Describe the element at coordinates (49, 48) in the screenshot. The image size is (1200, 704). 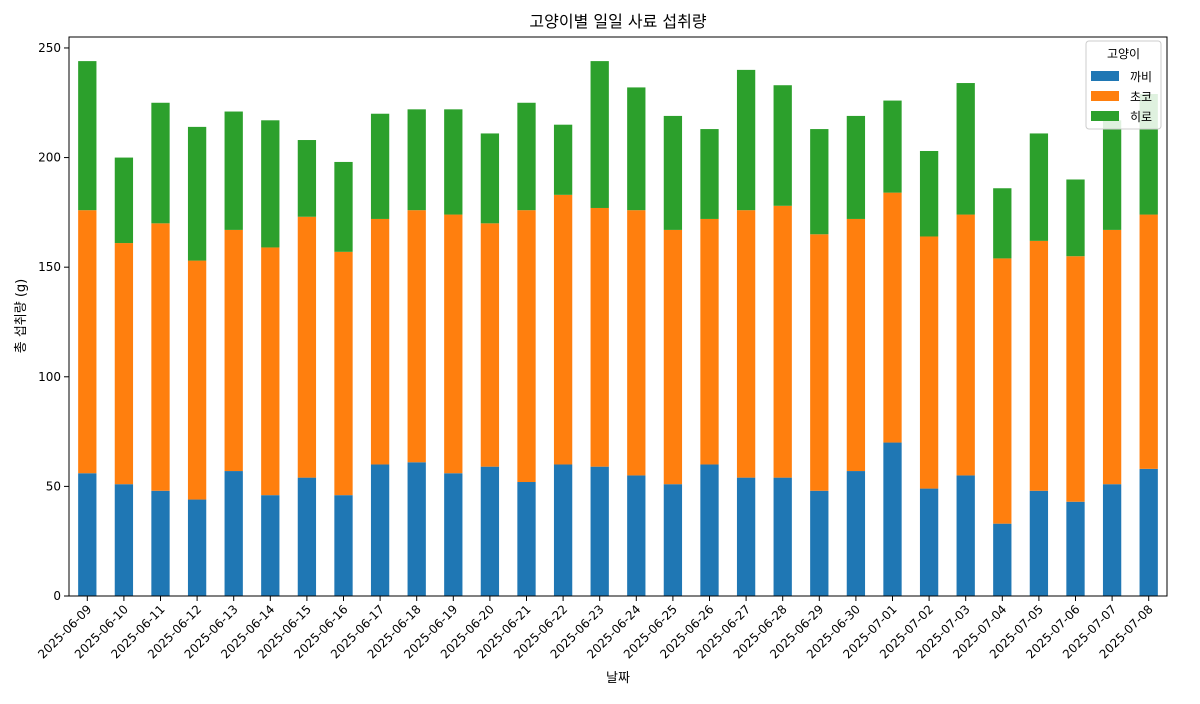
I see `y-tick-label: 250` at that location.